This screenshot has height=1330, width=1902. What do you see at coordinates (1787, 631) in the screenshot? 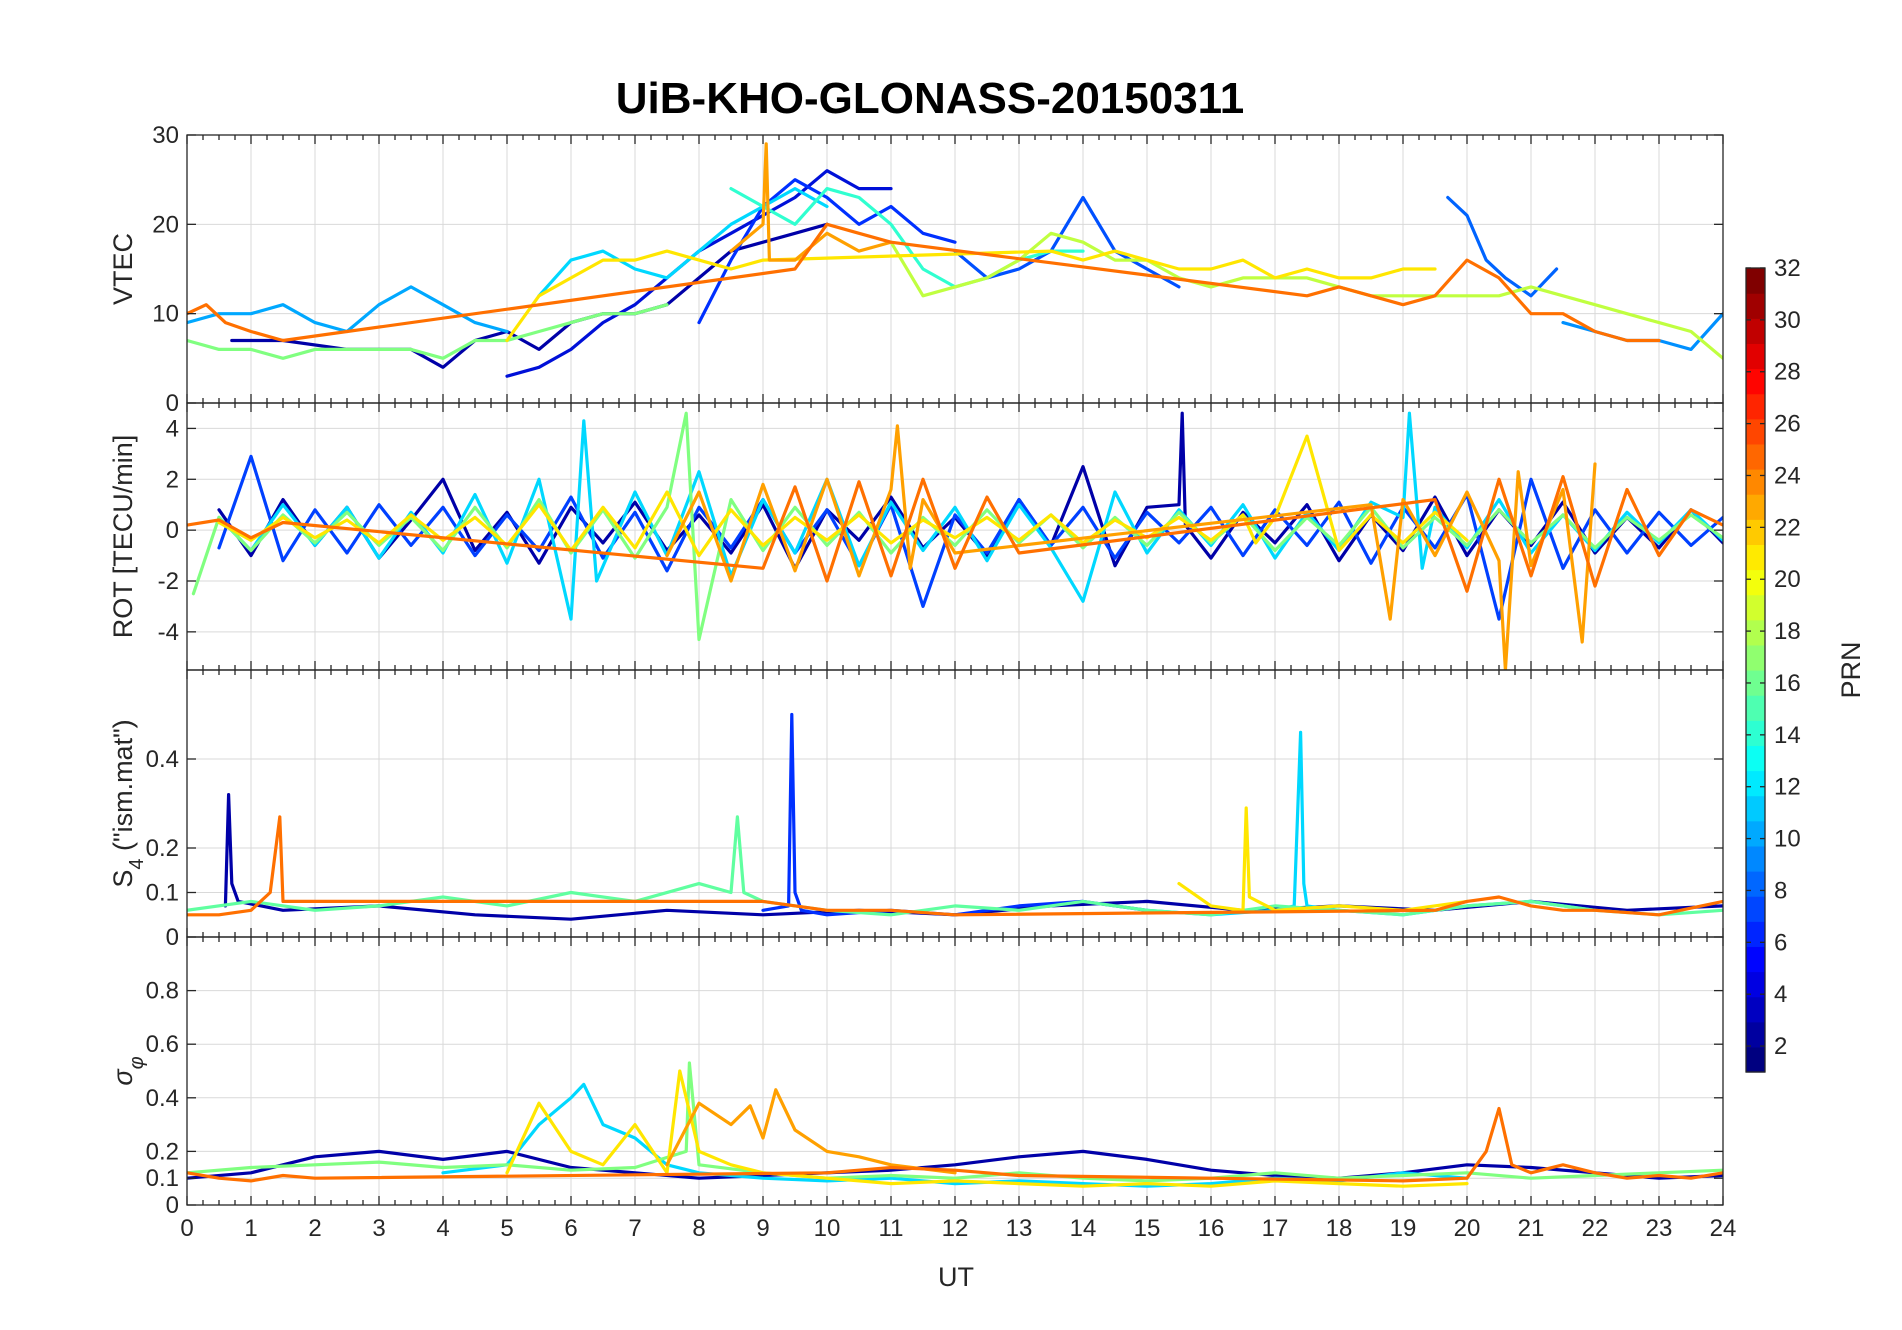
I see `colorbar-tick-label: 18` at bounding box center [1787, 631].